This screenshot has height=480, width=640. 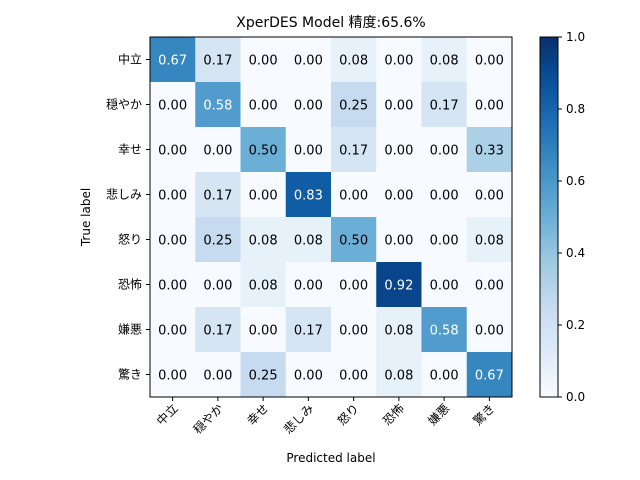 I want to click on y-axis-label: True label, so click(x=86, y=217).